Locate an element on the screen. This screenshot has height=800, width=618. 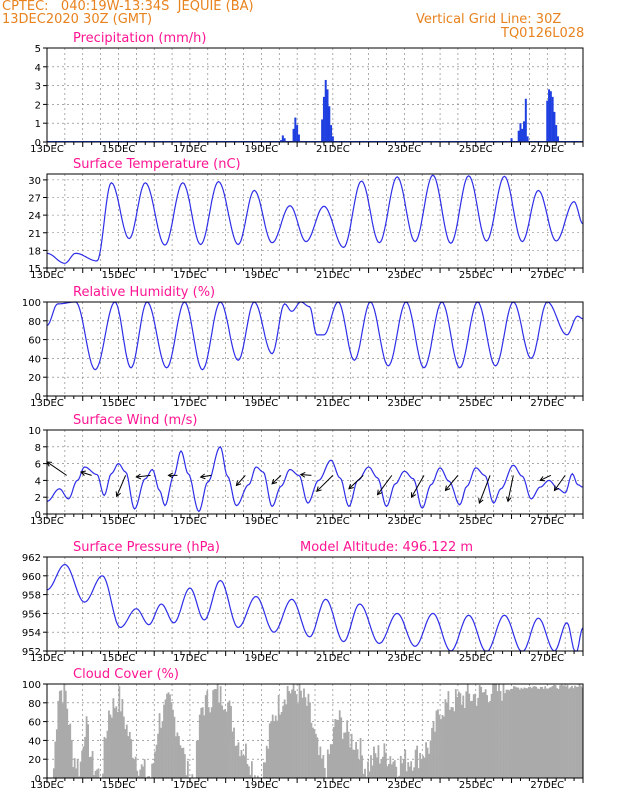
x-tick-label: 13DEC is located at coordinates (47, 658).